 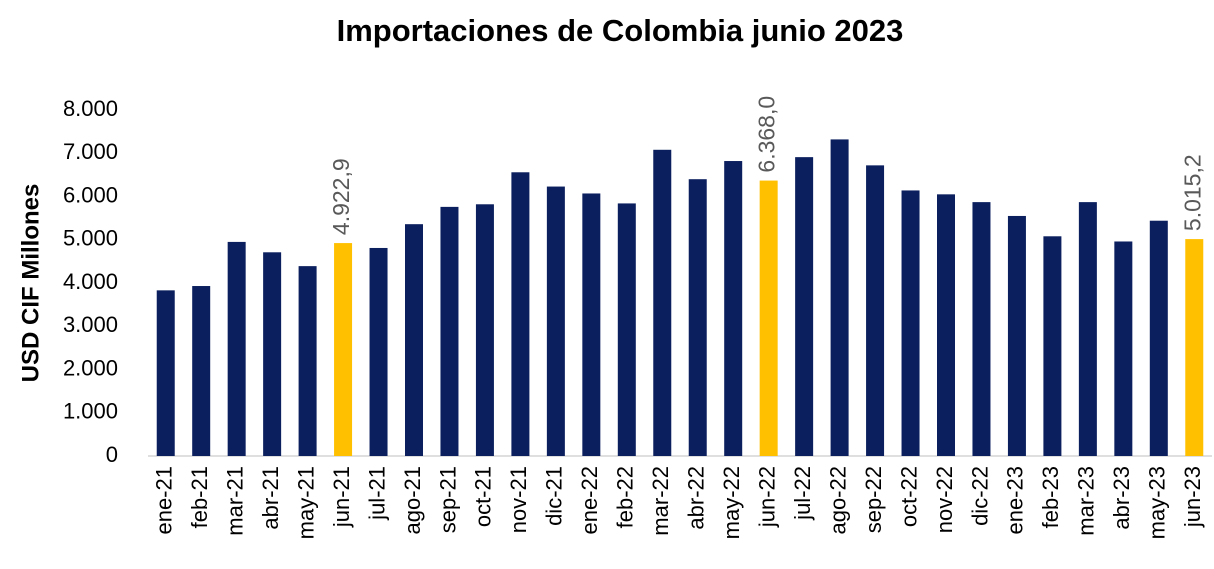 I want to click on x-tick-label: jun-23, so click(x=1192, y=497).